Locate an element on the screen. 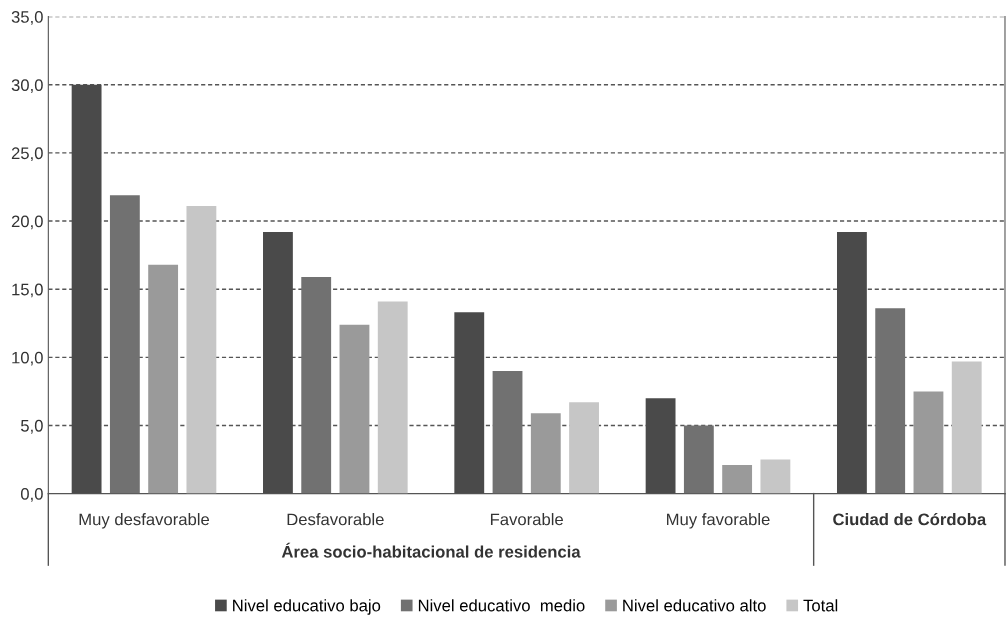 The width and height of the screenshot is (1007, 617). y-tick-label: 35,0 is located at coordinates (27, 18).